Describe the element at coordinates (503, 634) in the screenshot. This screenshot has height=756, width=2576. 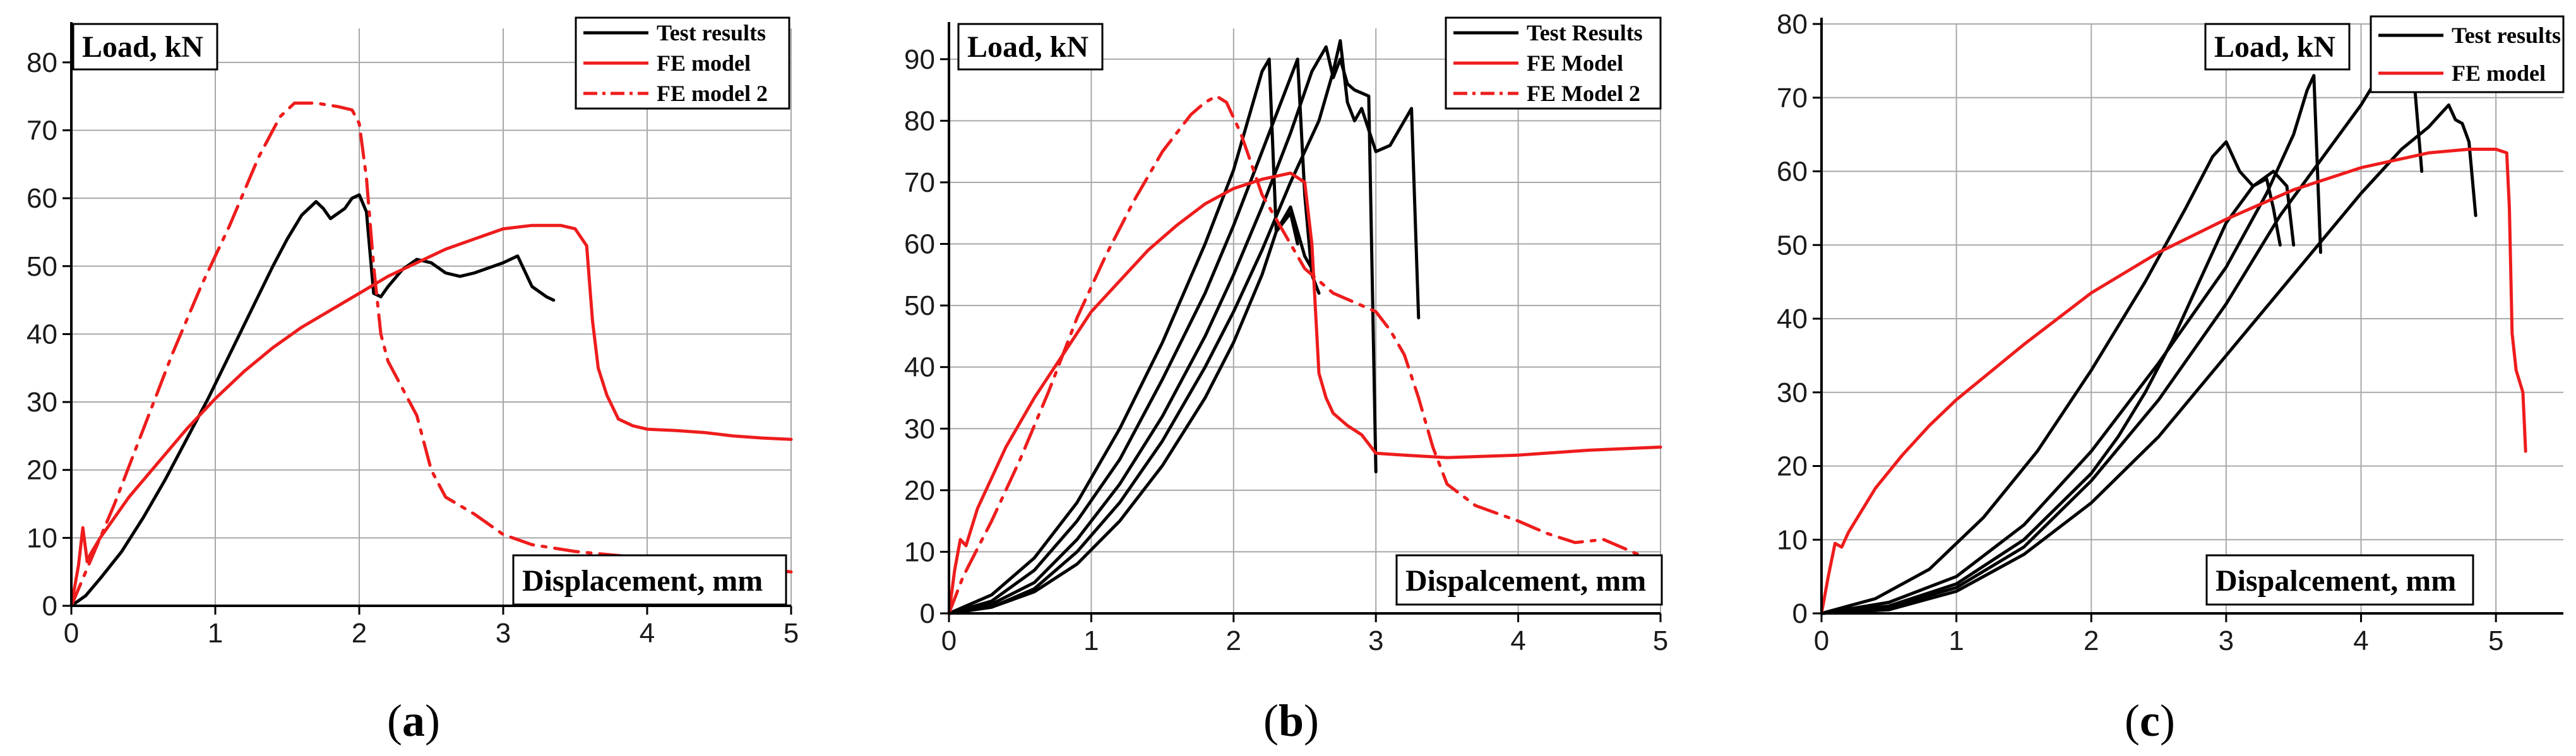
I see `x-tick-label-a-3: 3` at that location.